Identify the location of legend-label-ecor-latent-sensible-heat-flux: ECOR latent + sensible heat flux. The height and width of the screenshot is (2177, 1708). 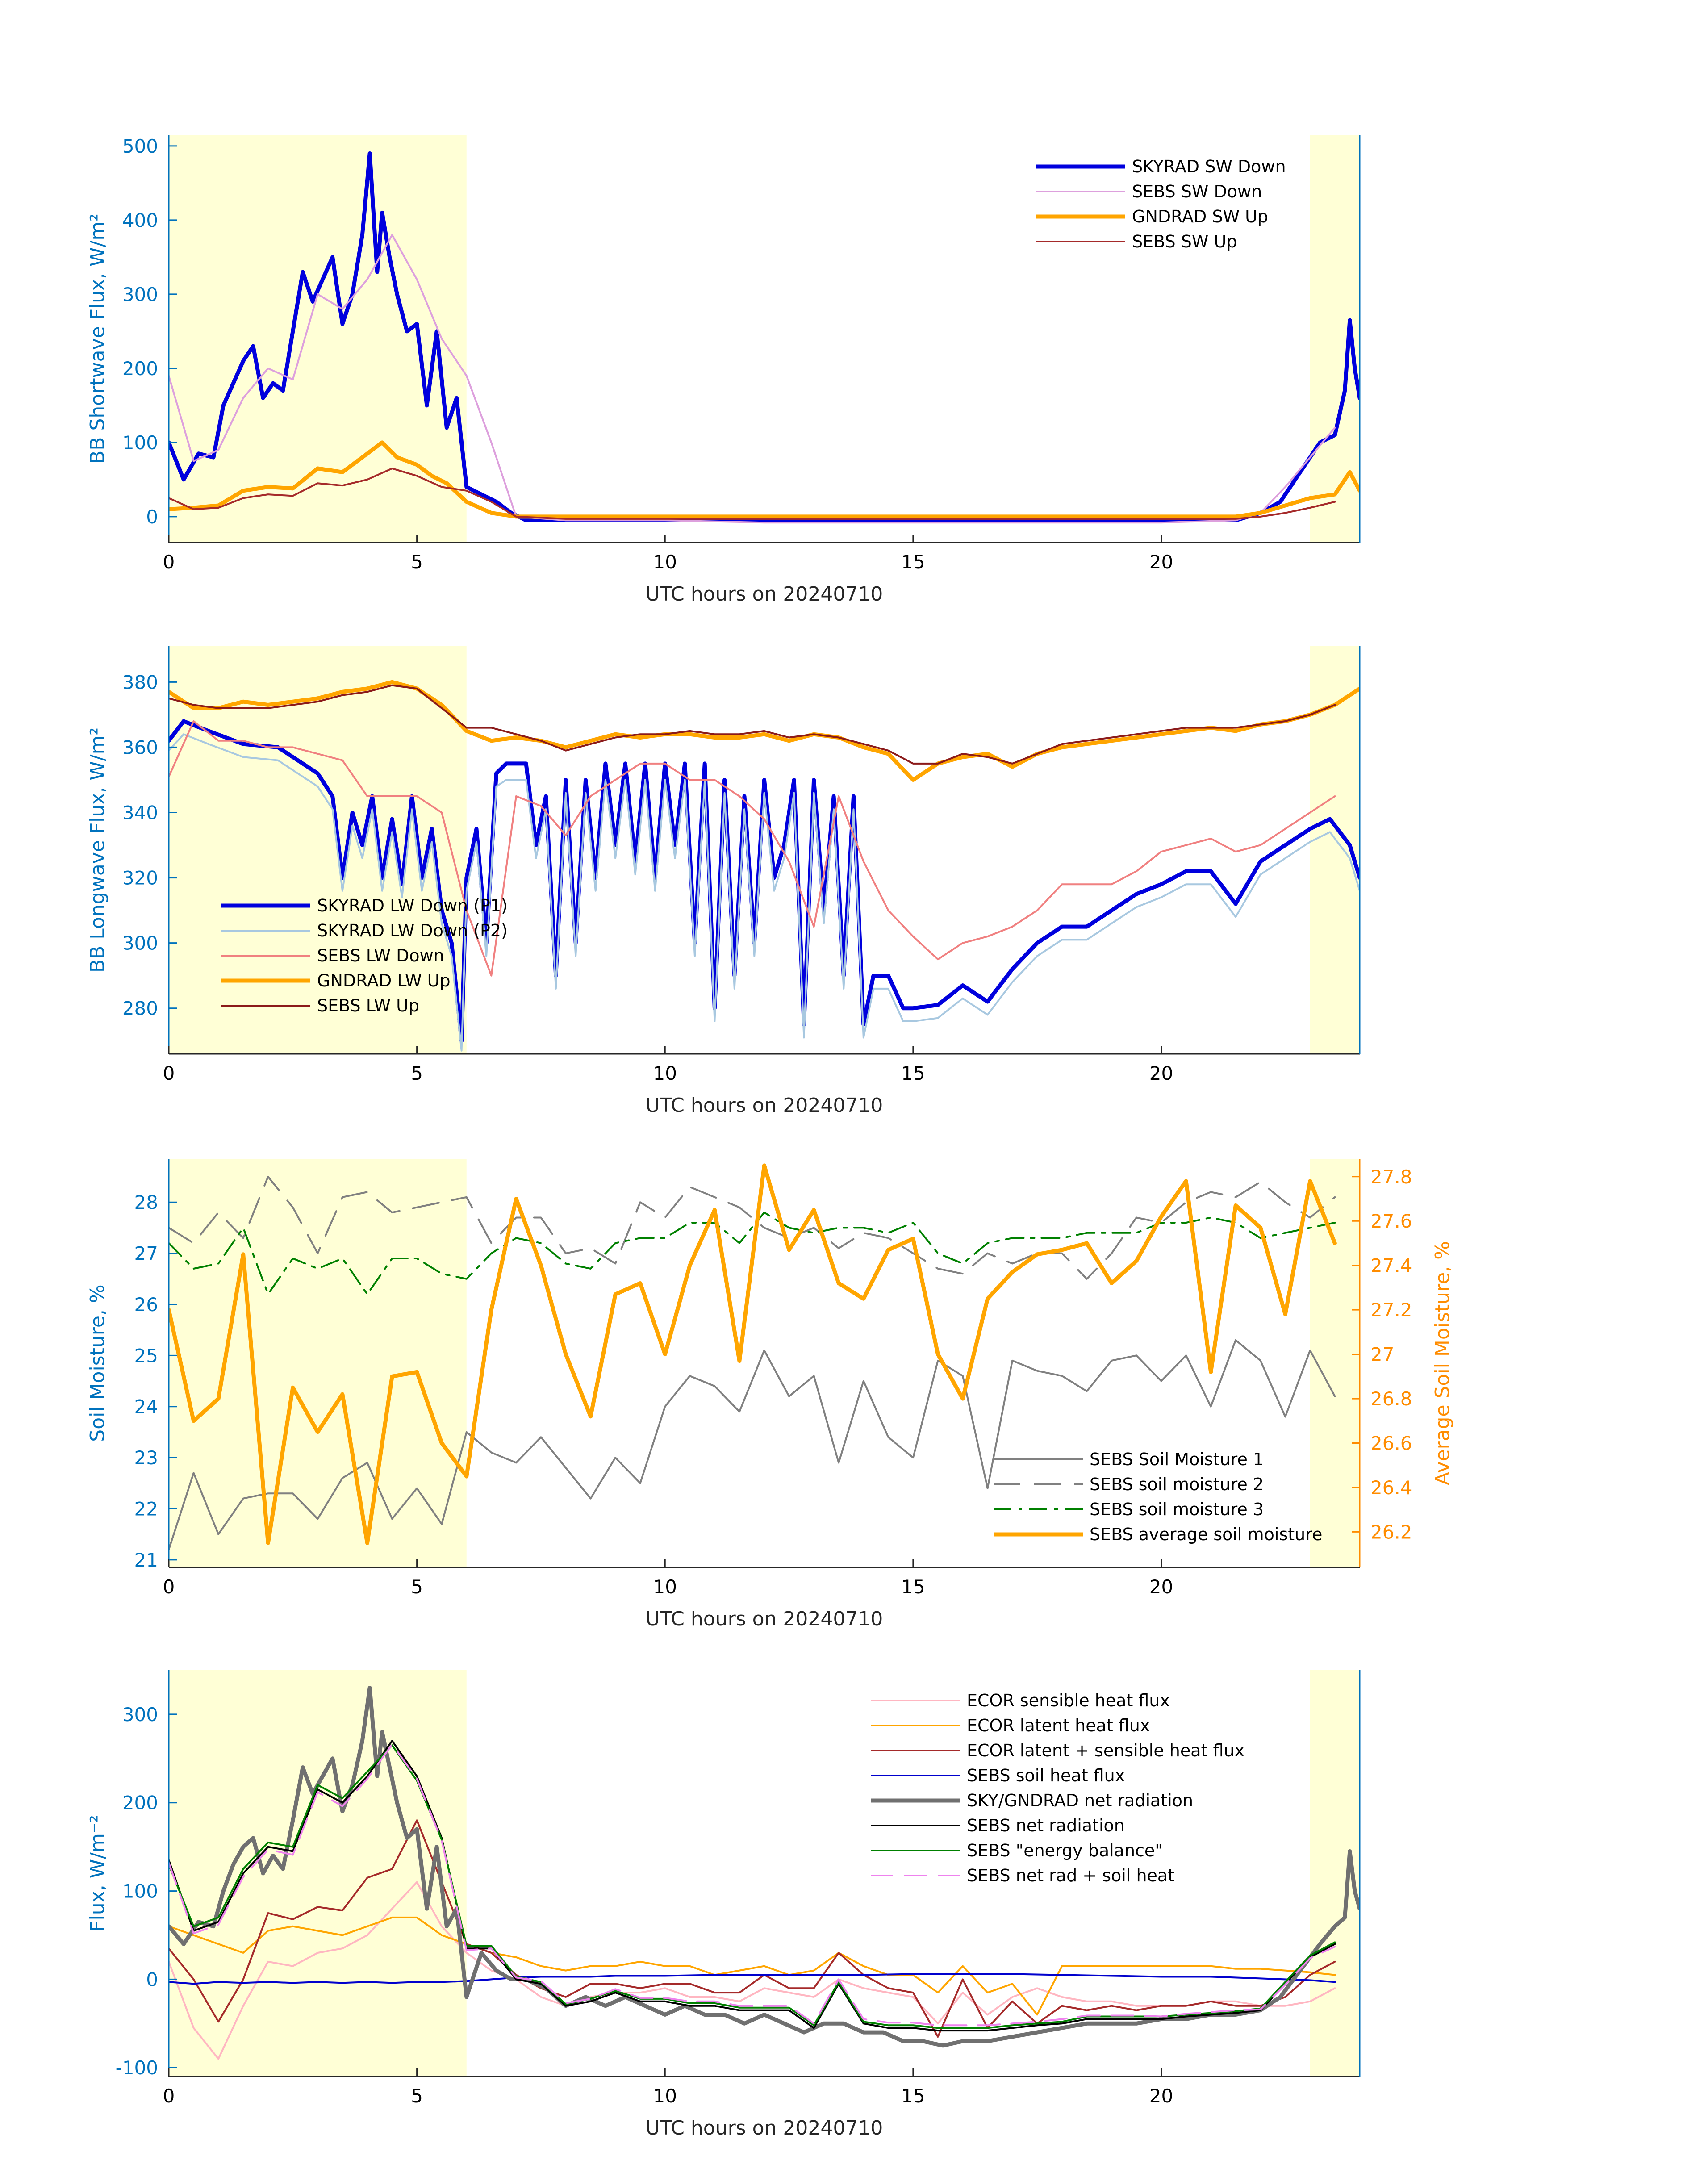
(1105, 1750).